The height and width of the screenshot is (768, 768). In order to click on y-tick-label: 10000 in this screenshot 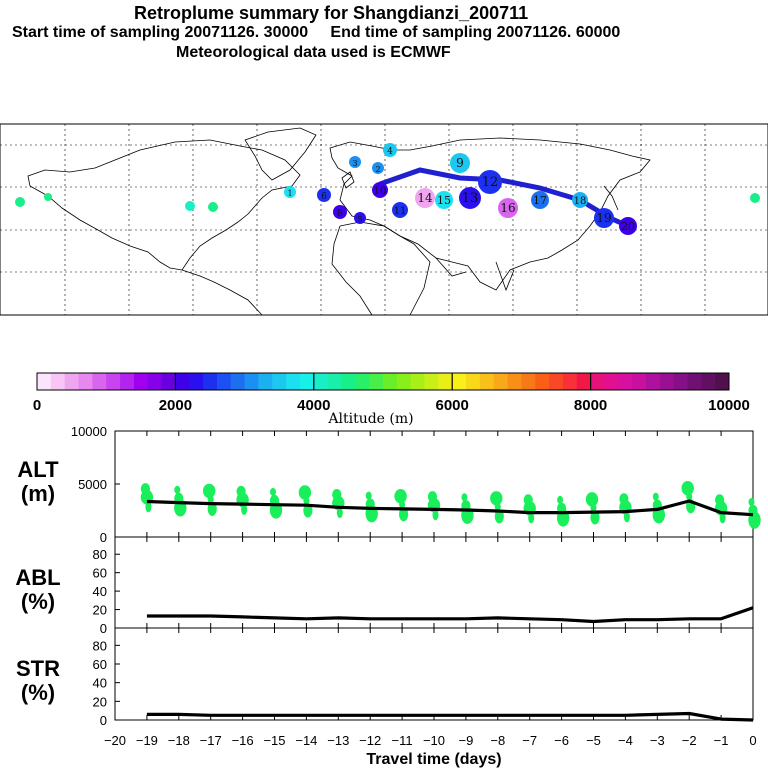, I will do `click(89, 431)`.